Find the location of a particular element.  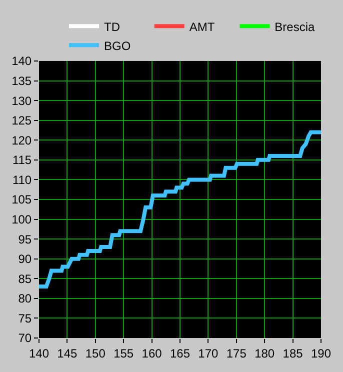

legend-label: AMT is located at coordinates (202, 27).